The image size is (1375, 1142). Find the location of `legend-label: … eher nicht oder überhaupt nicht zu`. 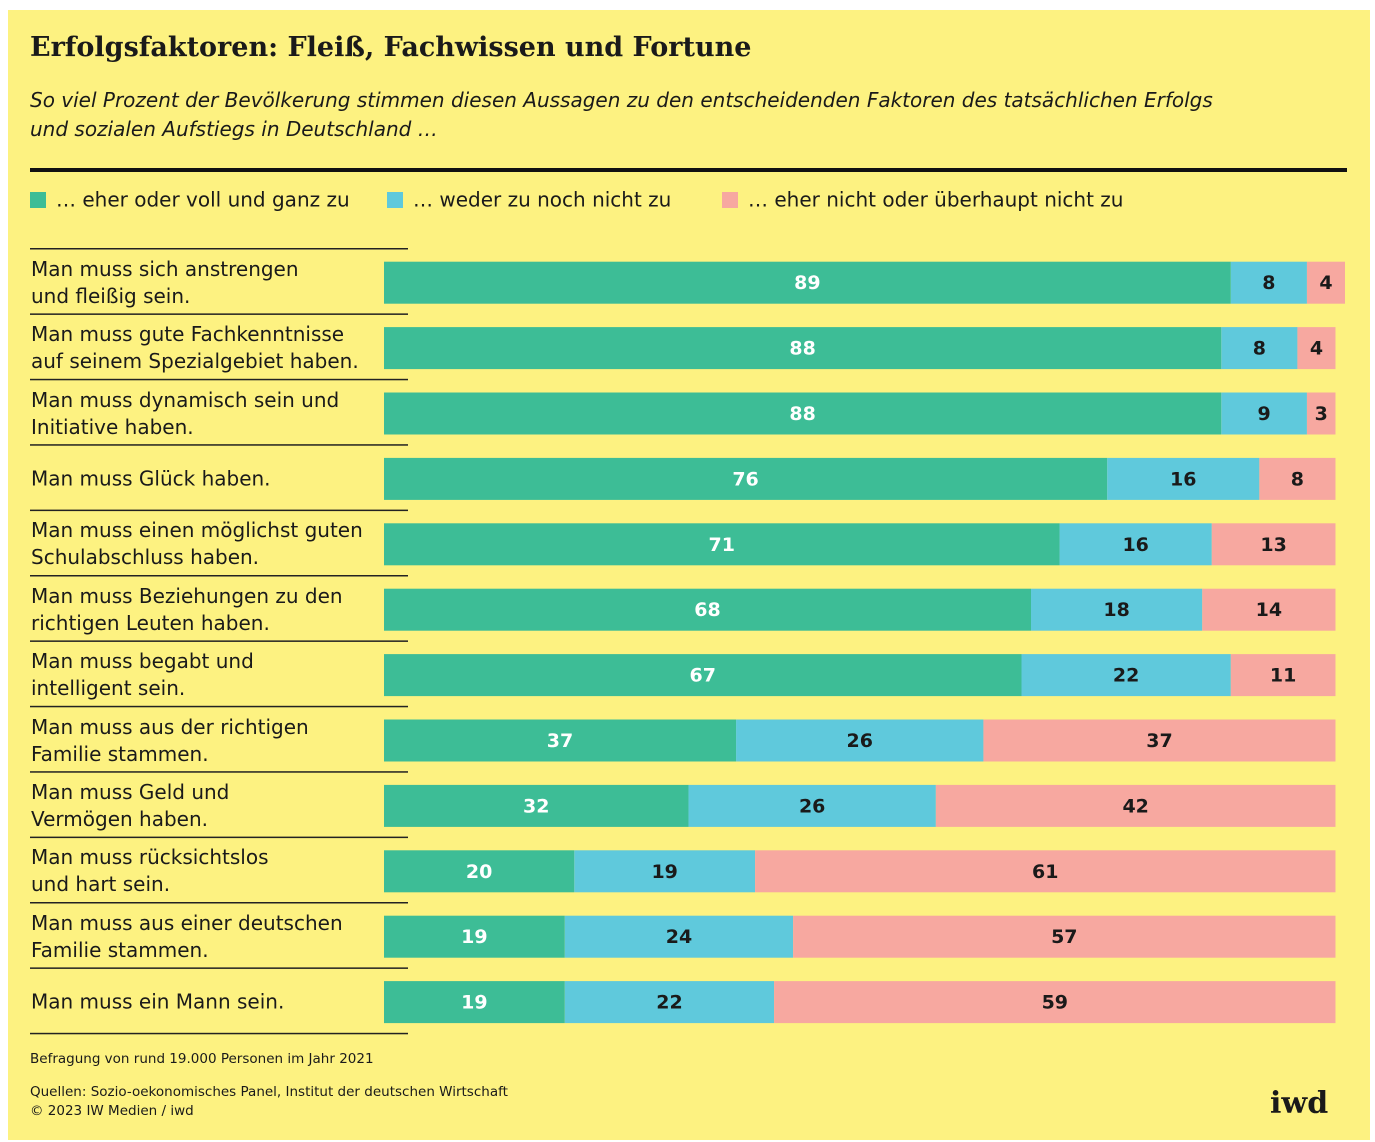

legend-label: … eher nicht oder überhaupt nicht zu is located at coordinates (935, 200).